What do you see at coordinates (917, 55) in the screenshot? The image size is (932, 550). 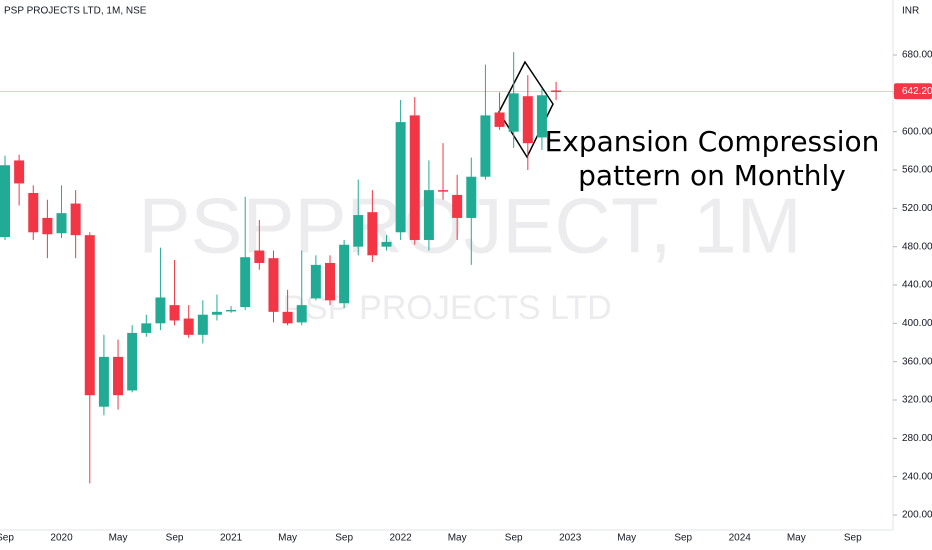 I see `y-tick-label: 680.00` at bounding box center [917, 55].